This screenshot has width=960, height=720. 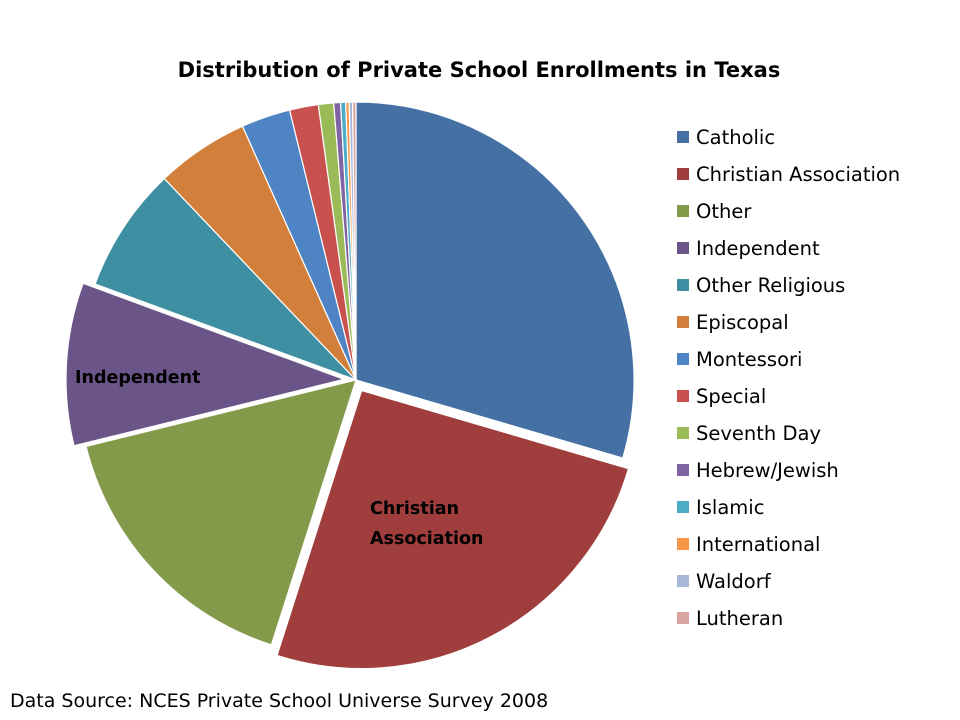 I want to click on legend-item-waldorf: Waldorf, so click(x=724, y=581).